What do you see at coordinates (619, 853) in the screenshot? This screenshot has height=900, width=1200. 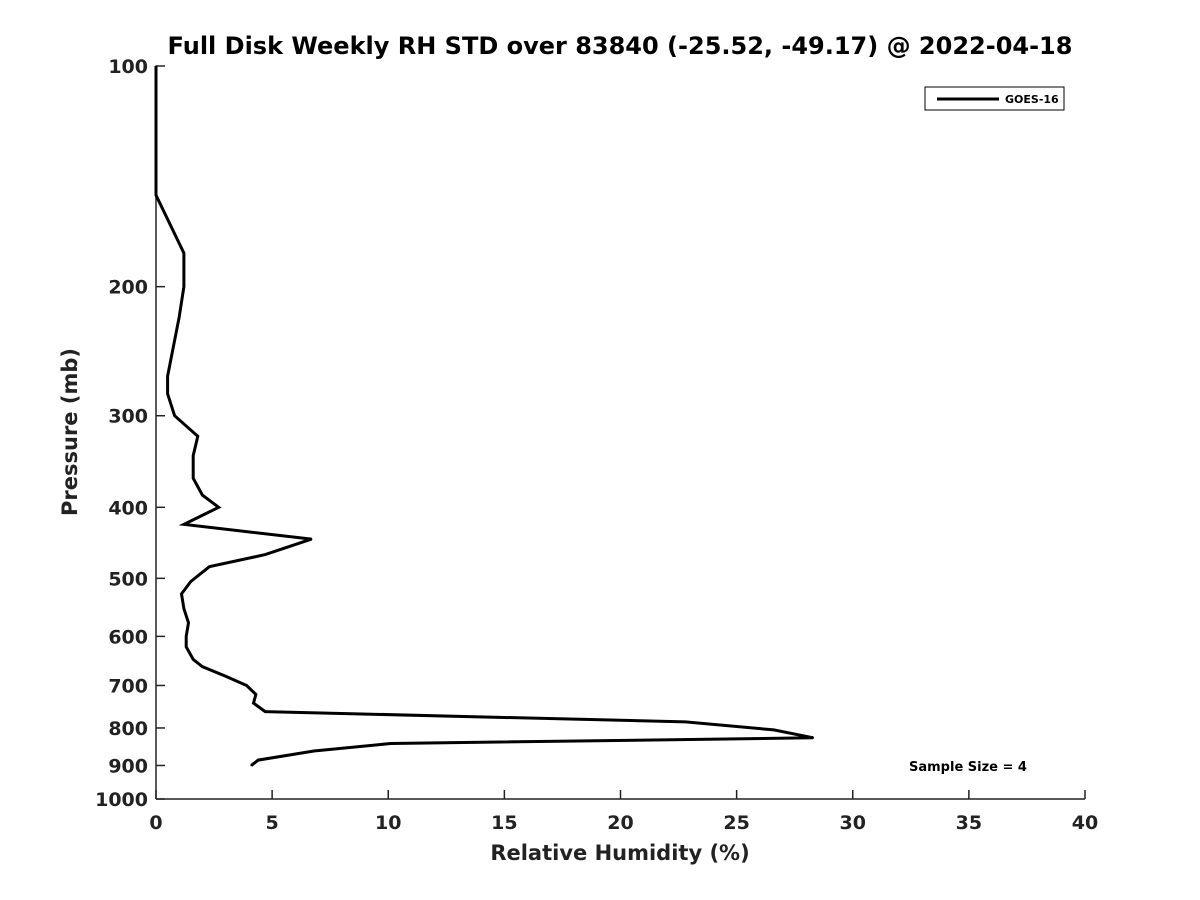 I see `x-axis-label: Relative Humidity (%)` at bounding box center [619, 853].